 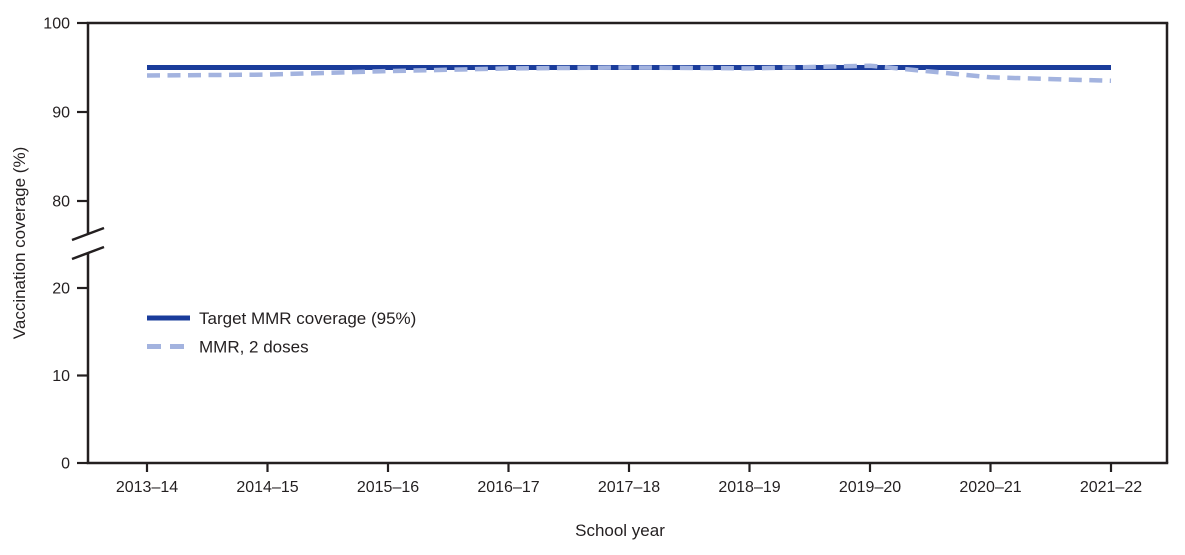 I want to click on y-tick-label-20: 20, so click(x=61, y=289).